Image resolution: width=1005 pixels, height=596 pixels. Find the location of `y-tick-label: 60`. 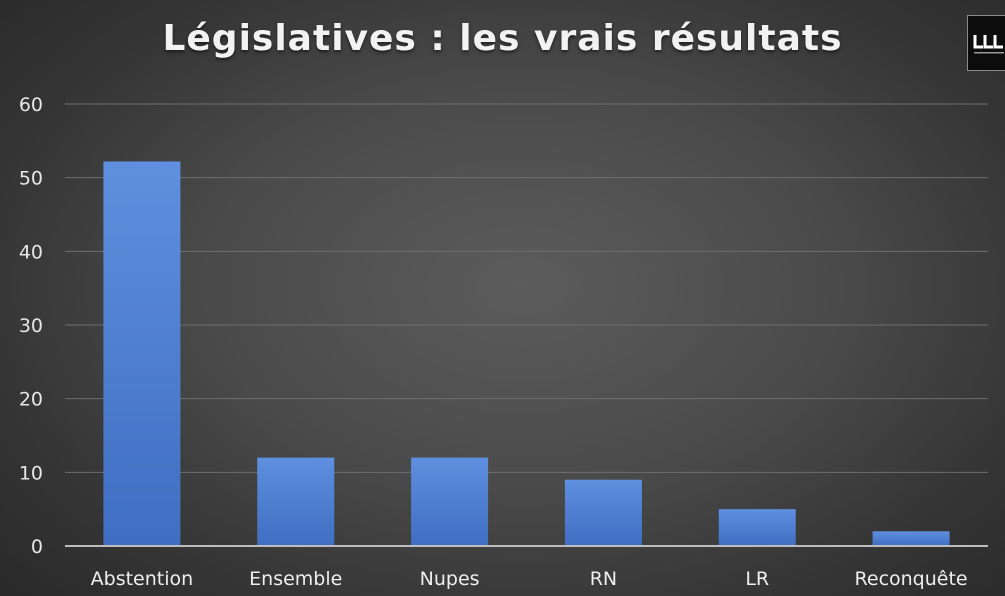

y-tick-label: 60 is located at coordinates (31, 105).